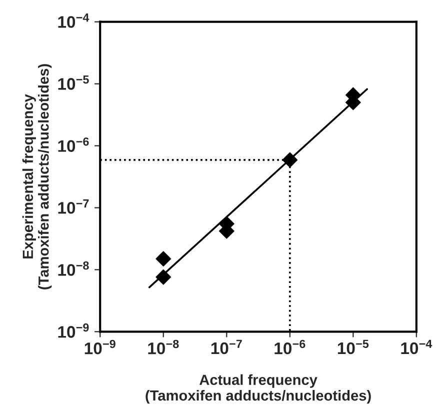  Describe the element at coordinates (100, 347) in the screenshot. I see `x-tick-label: 10$^{−9}$` at that location.